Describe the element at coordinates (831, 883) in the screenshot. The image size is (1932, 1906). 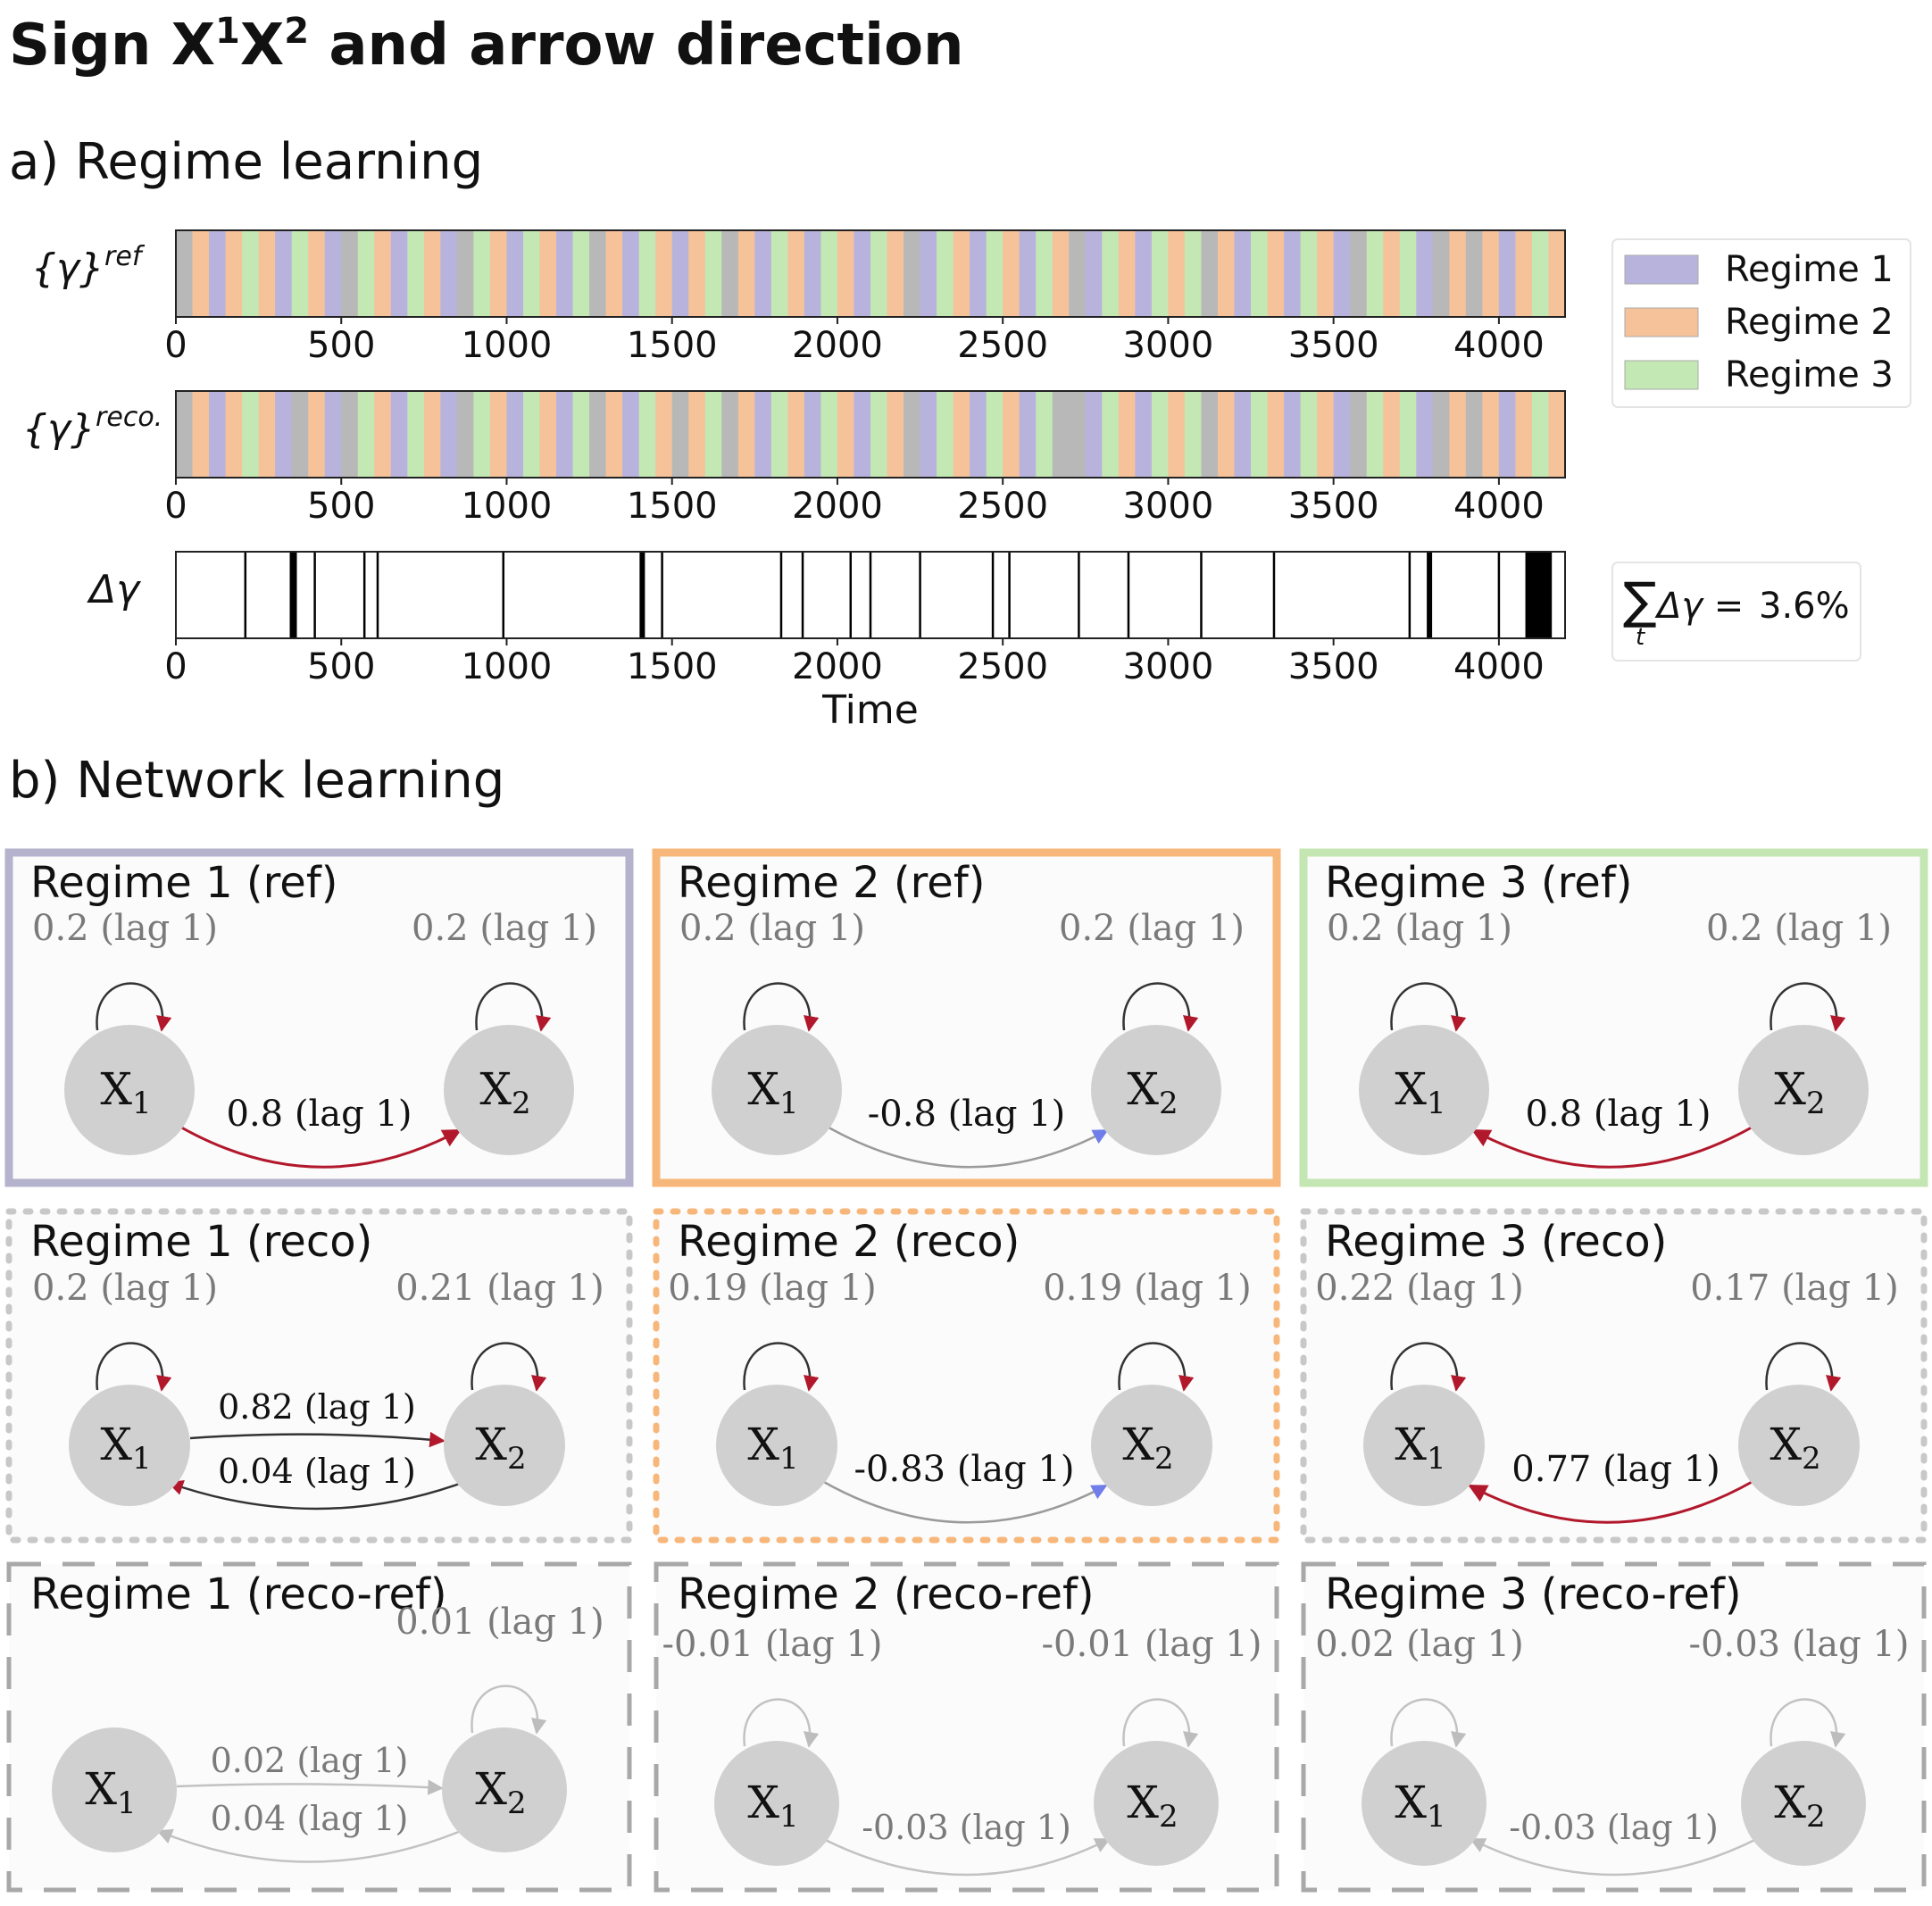
I see `panel-title: Regime 2 (ref)` at that location.